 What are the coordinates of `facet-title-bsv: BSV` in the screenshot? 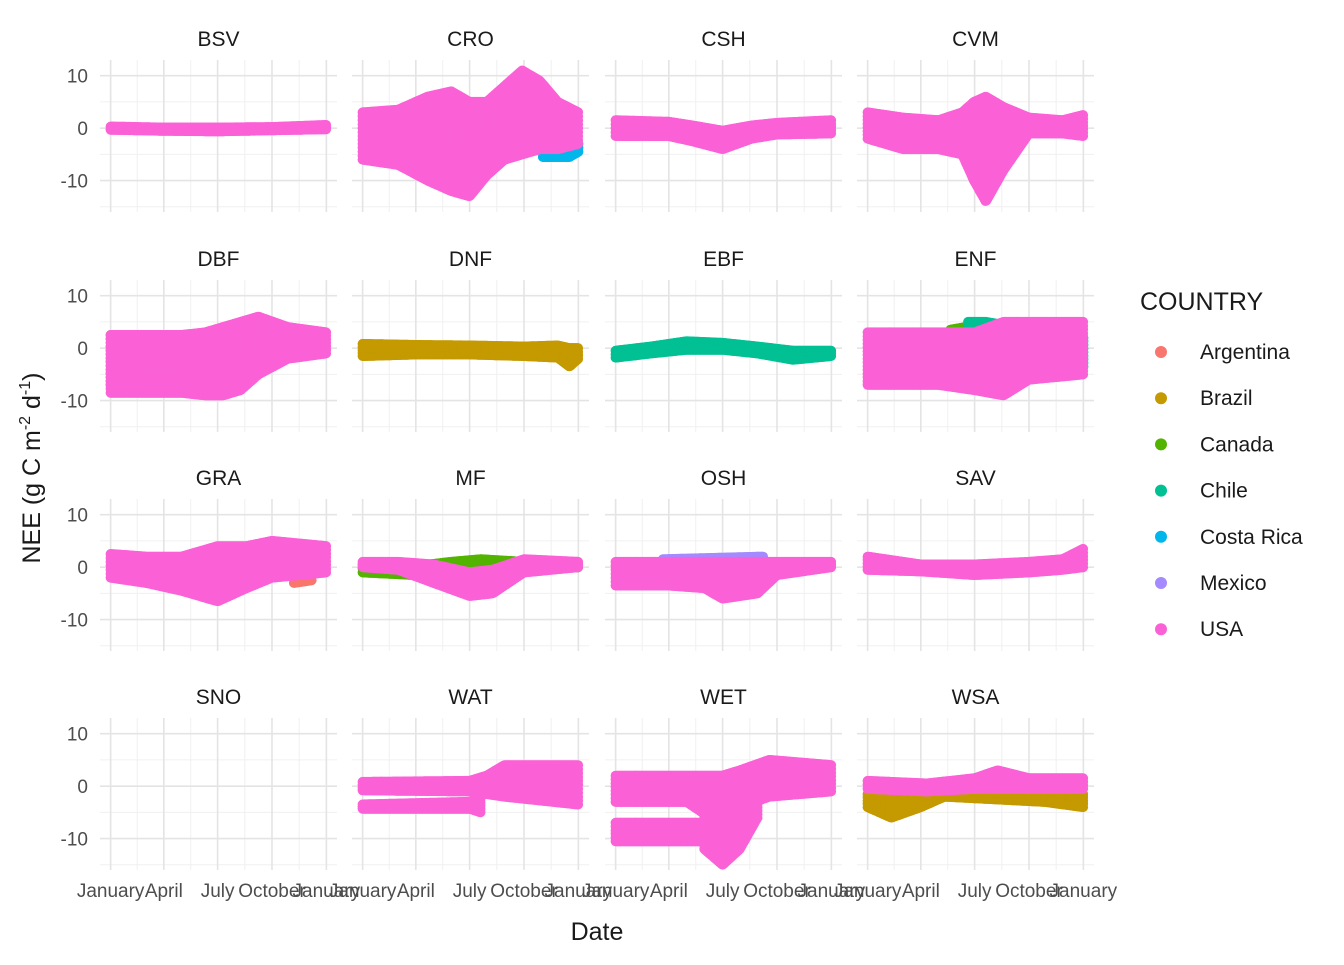 It's located at (218, 39).